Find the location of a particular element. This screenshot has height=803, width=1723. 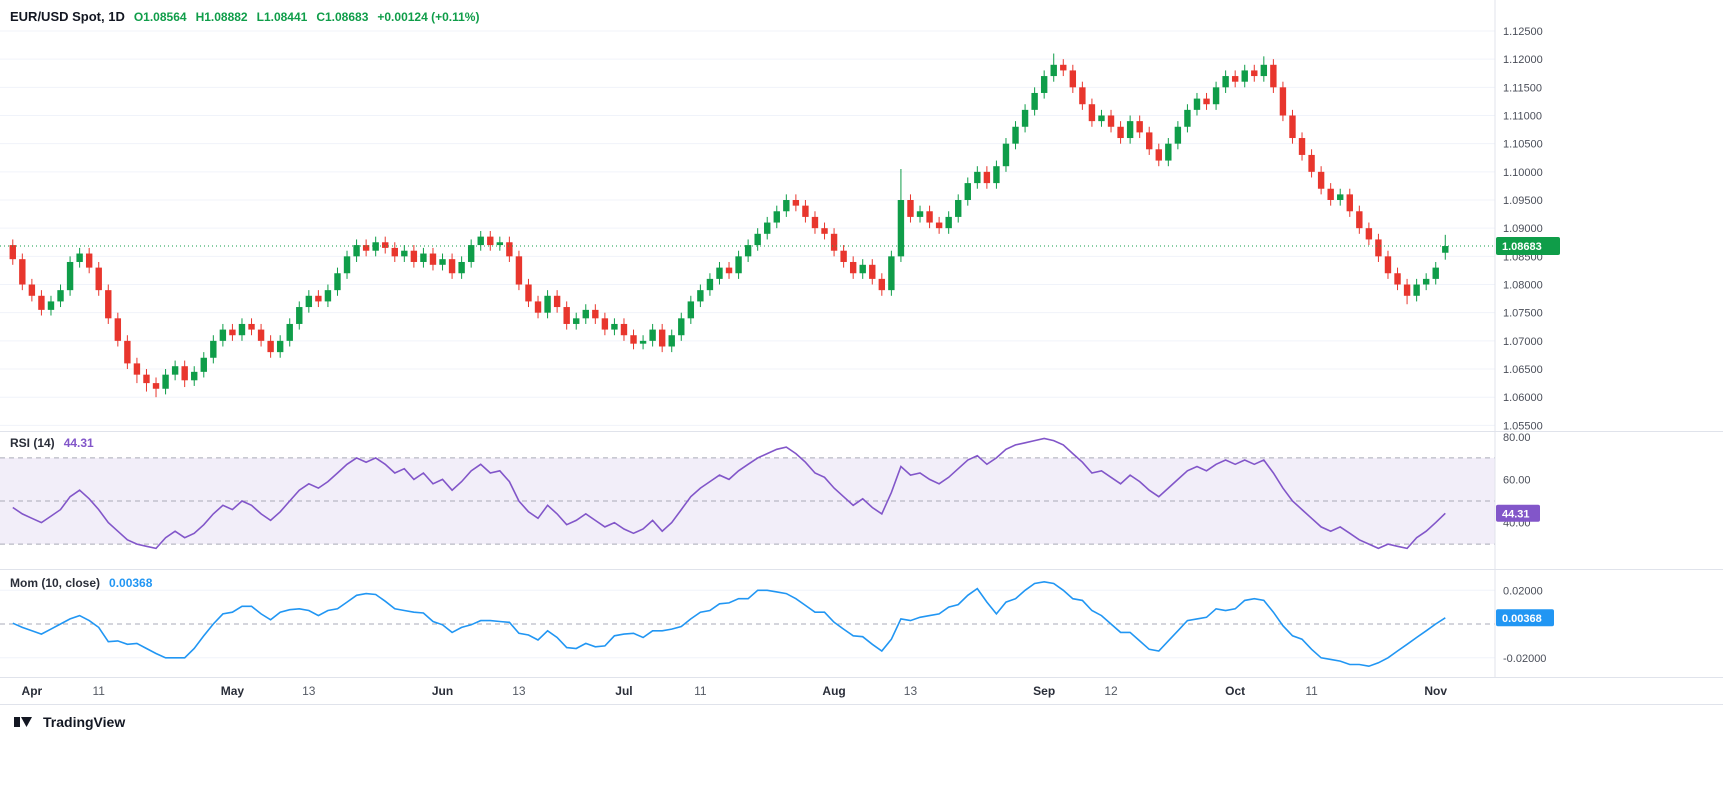

svg-text: 1.06500 is located at coordinates (1523, 370).